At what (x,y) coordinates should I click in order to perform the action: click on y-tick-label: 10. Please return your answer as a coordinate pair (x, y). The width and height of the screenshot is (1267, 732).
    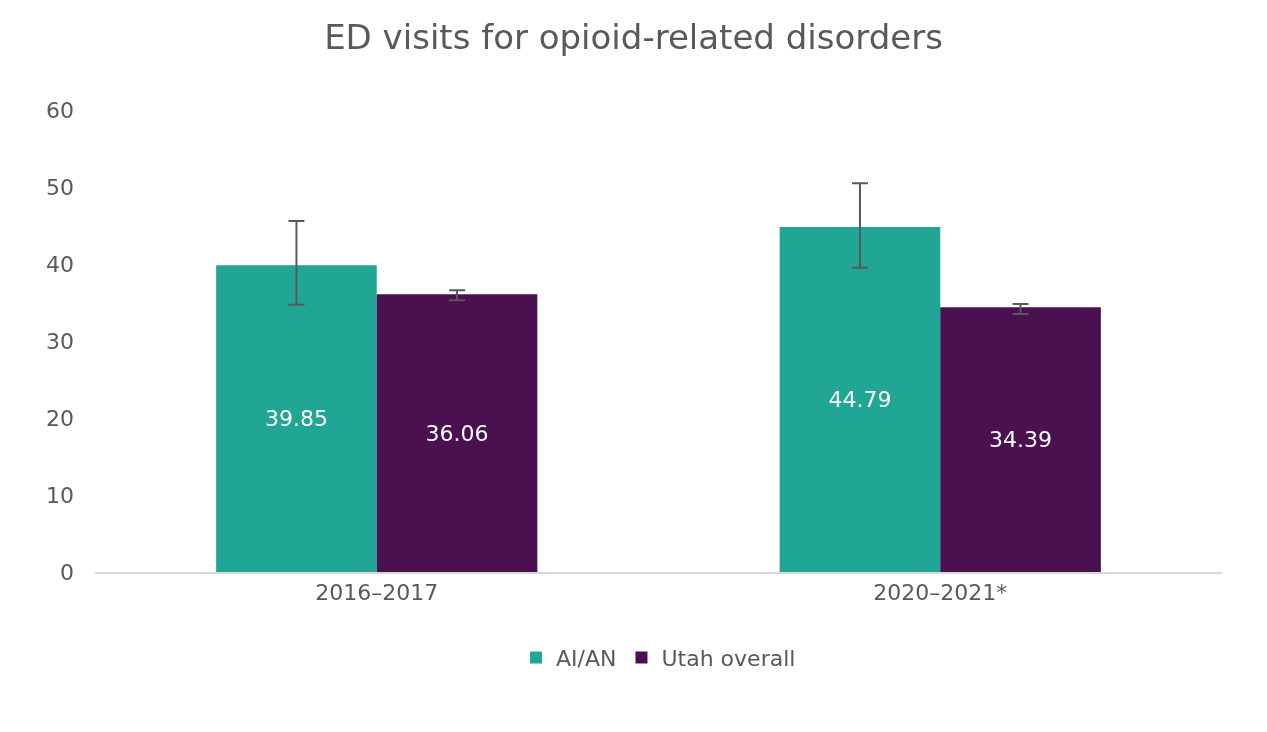
    Looking at the image, I should click on (60, 495).